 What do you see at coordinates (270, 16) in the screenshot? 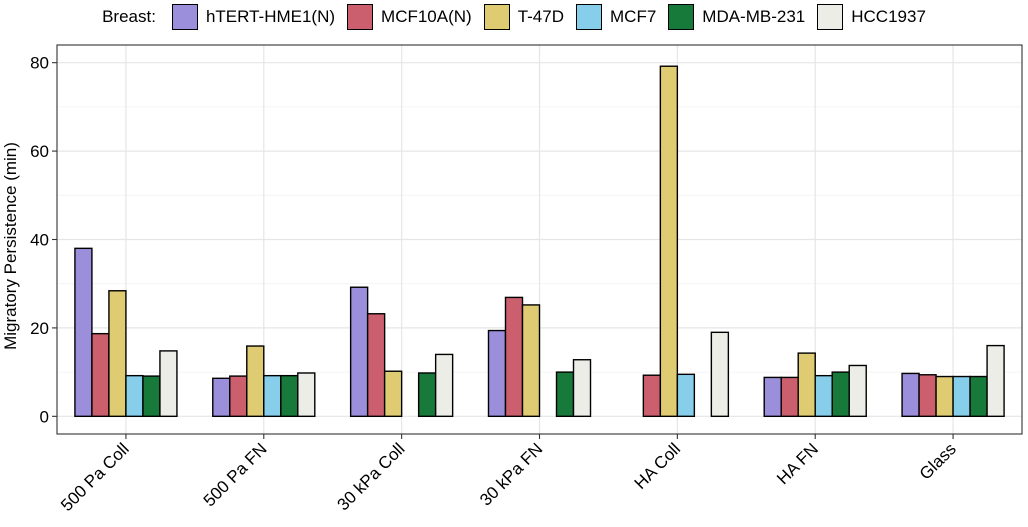
I see `legend-label: hTERT-HME1(N)` at bounding box center [270, 16].